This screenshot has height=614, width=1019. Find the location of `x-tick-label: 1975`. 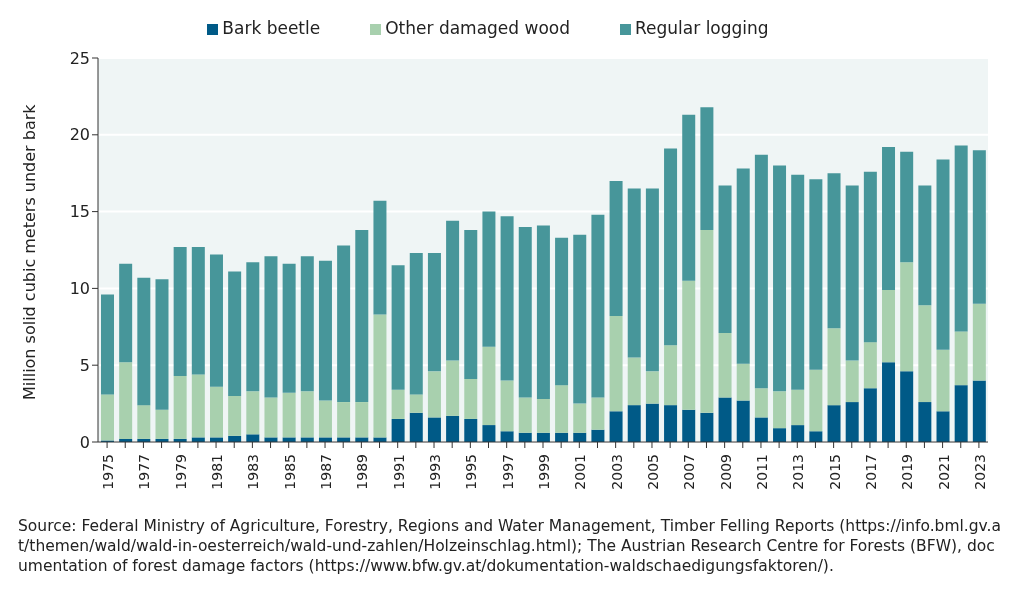

x-tick-label: 1975 is located at coordinates (108, 472).